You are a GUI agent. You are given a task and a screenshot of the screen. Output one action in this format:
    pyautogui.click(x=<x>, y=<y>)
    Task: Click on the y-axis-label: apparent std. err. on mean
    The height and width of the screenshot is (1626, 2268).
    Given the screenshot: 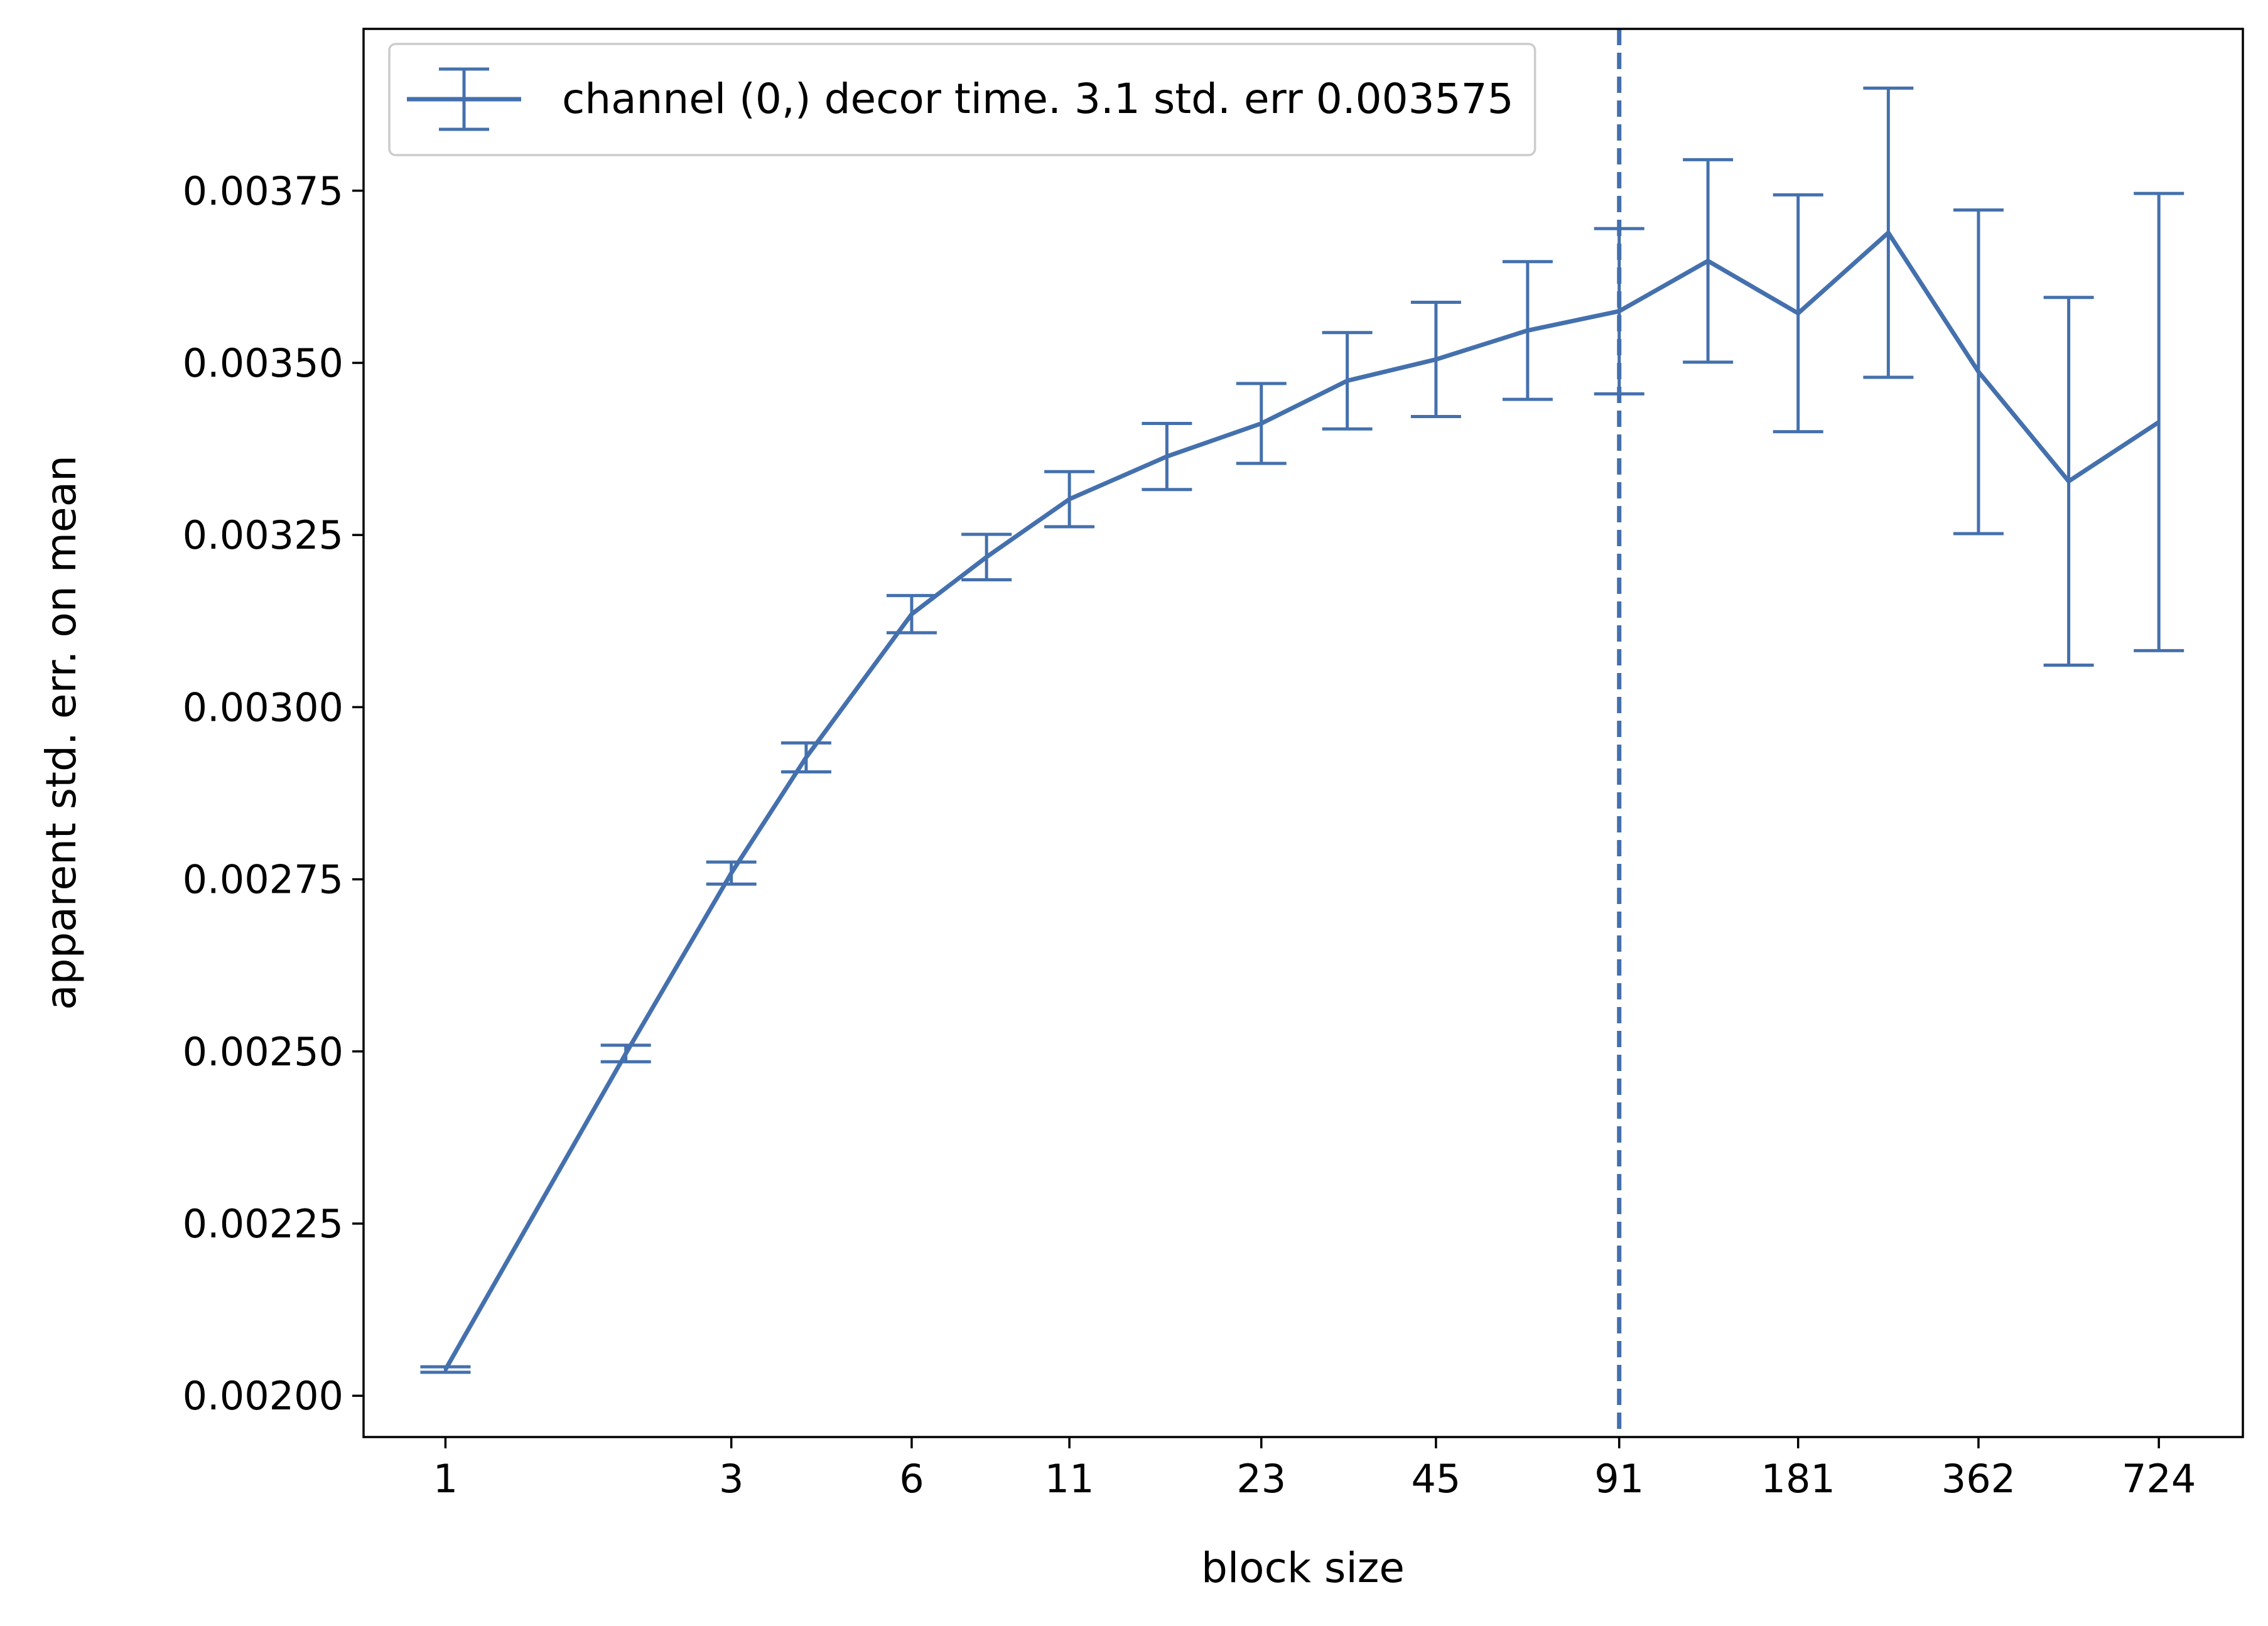 What is the action you would take?
    pyautogui.click(x=61, y=732)
    